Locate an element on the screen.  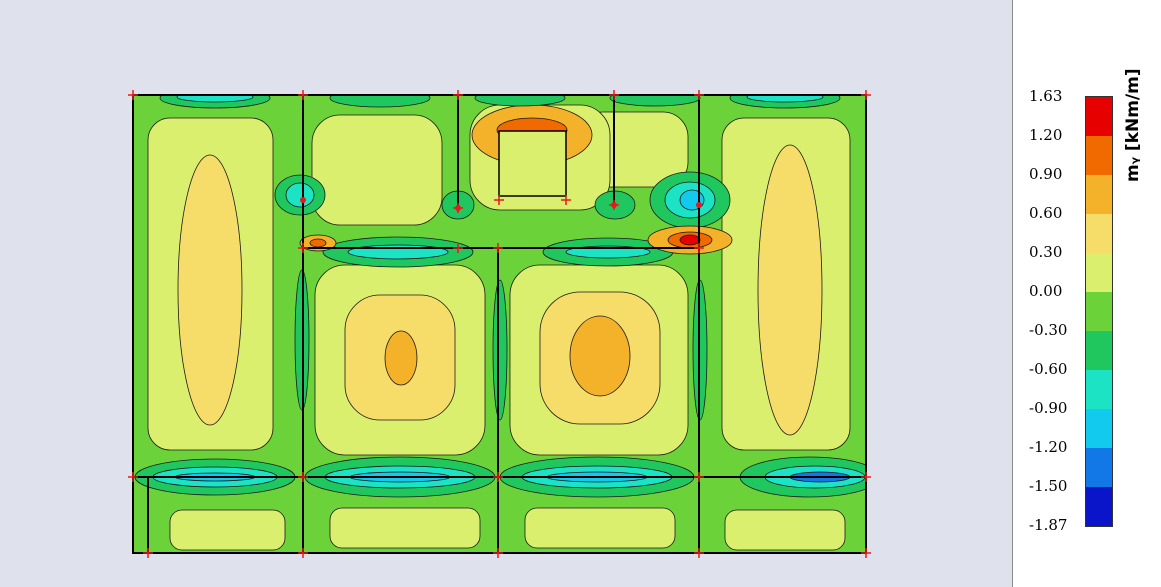
legend-tick-label: -0.90 is located at coordinates (1048, 408).